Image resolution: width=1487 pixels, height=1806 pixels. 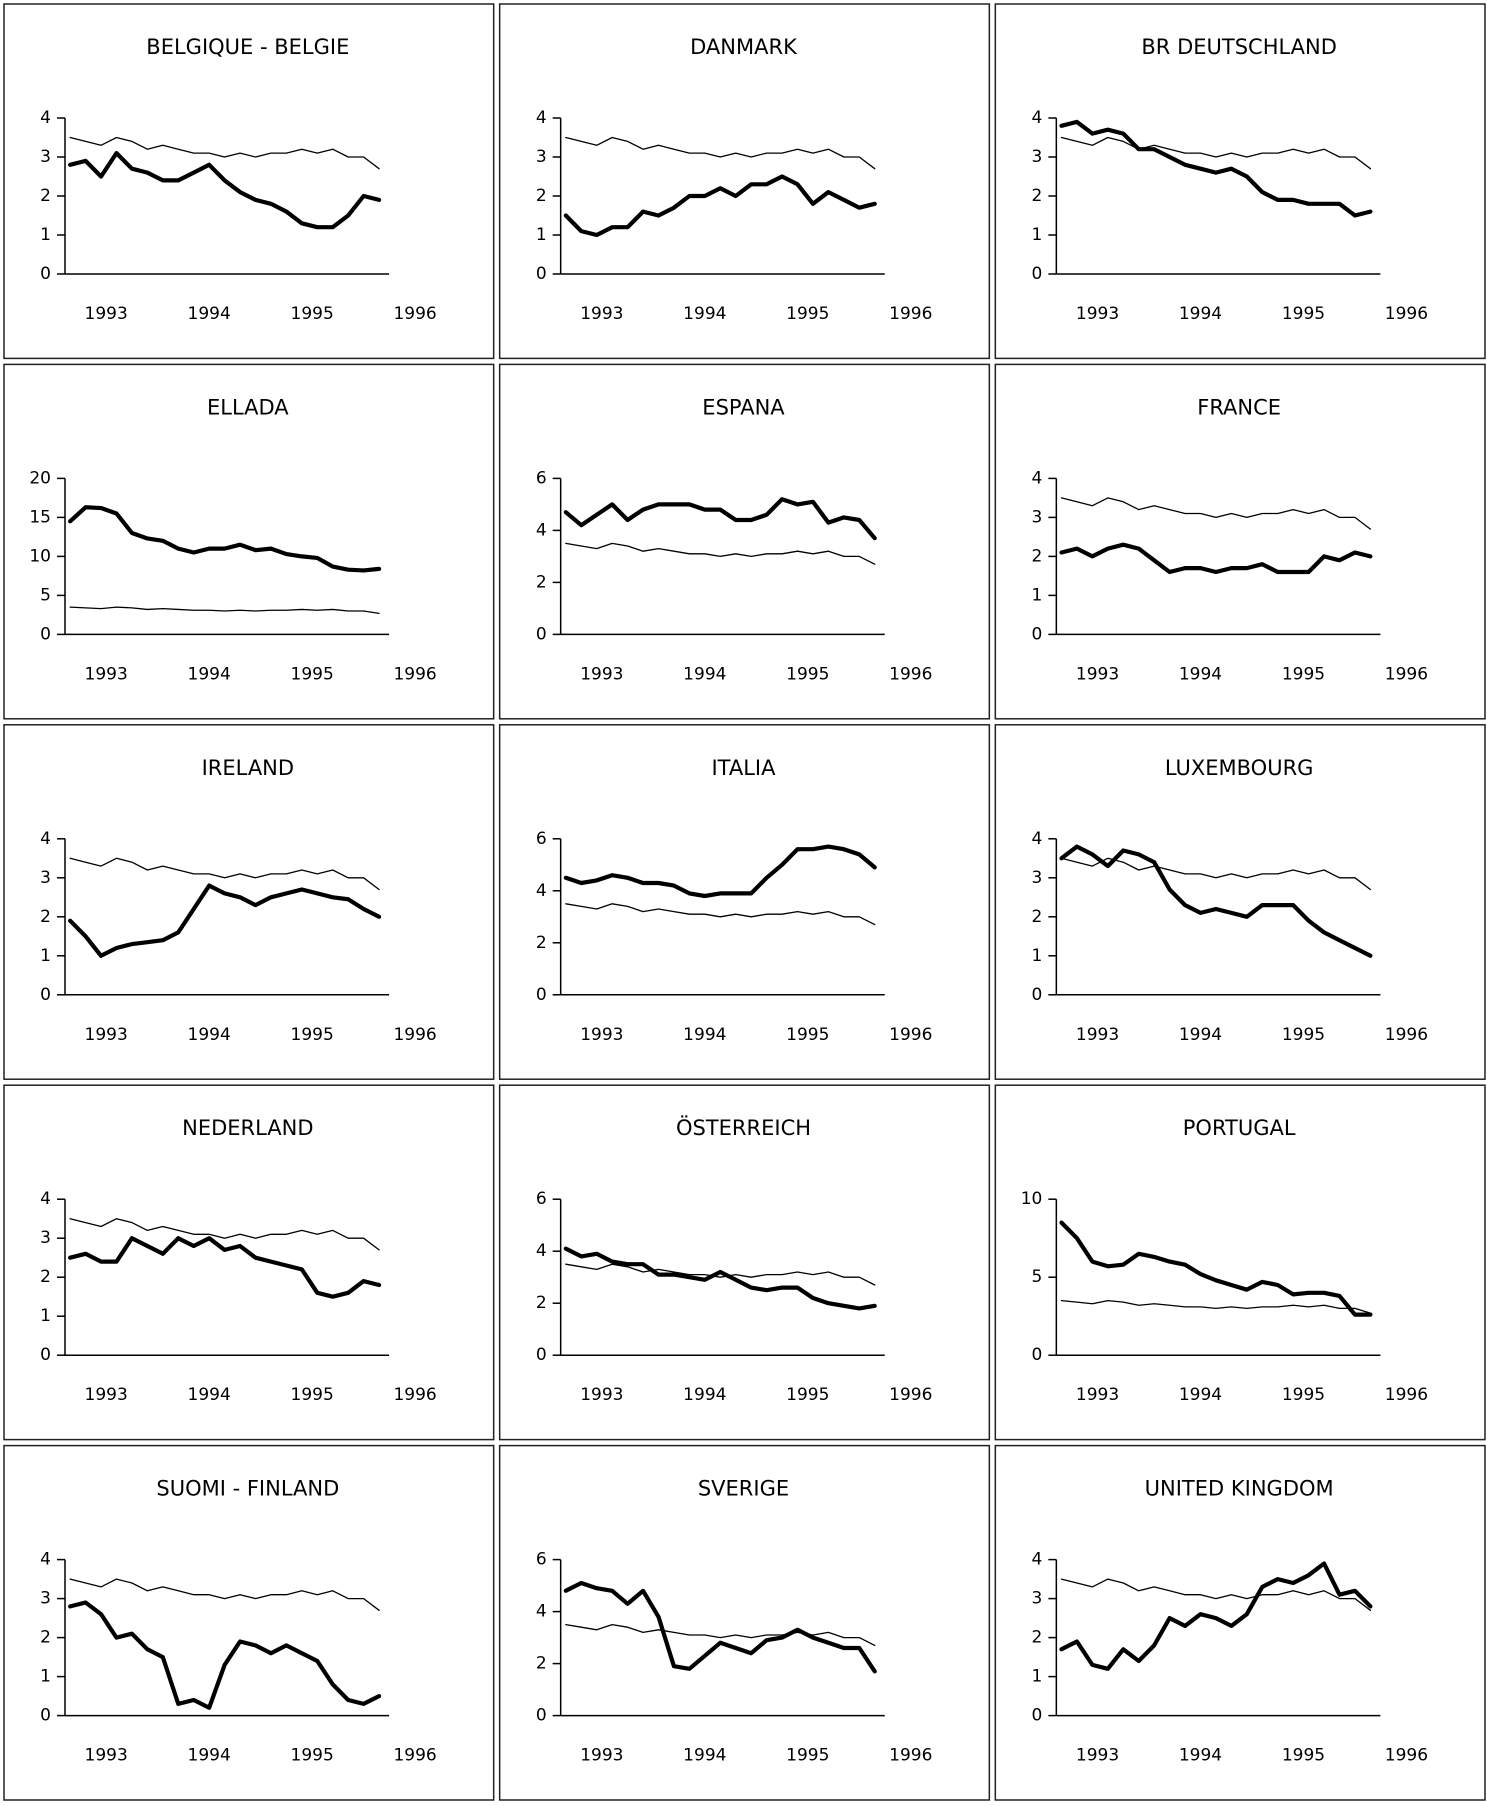 What do you see at coordinates (743, 1489) in the screenshot?
I see `chart-title: SVERIGE` at bounding box center [743, 1489].